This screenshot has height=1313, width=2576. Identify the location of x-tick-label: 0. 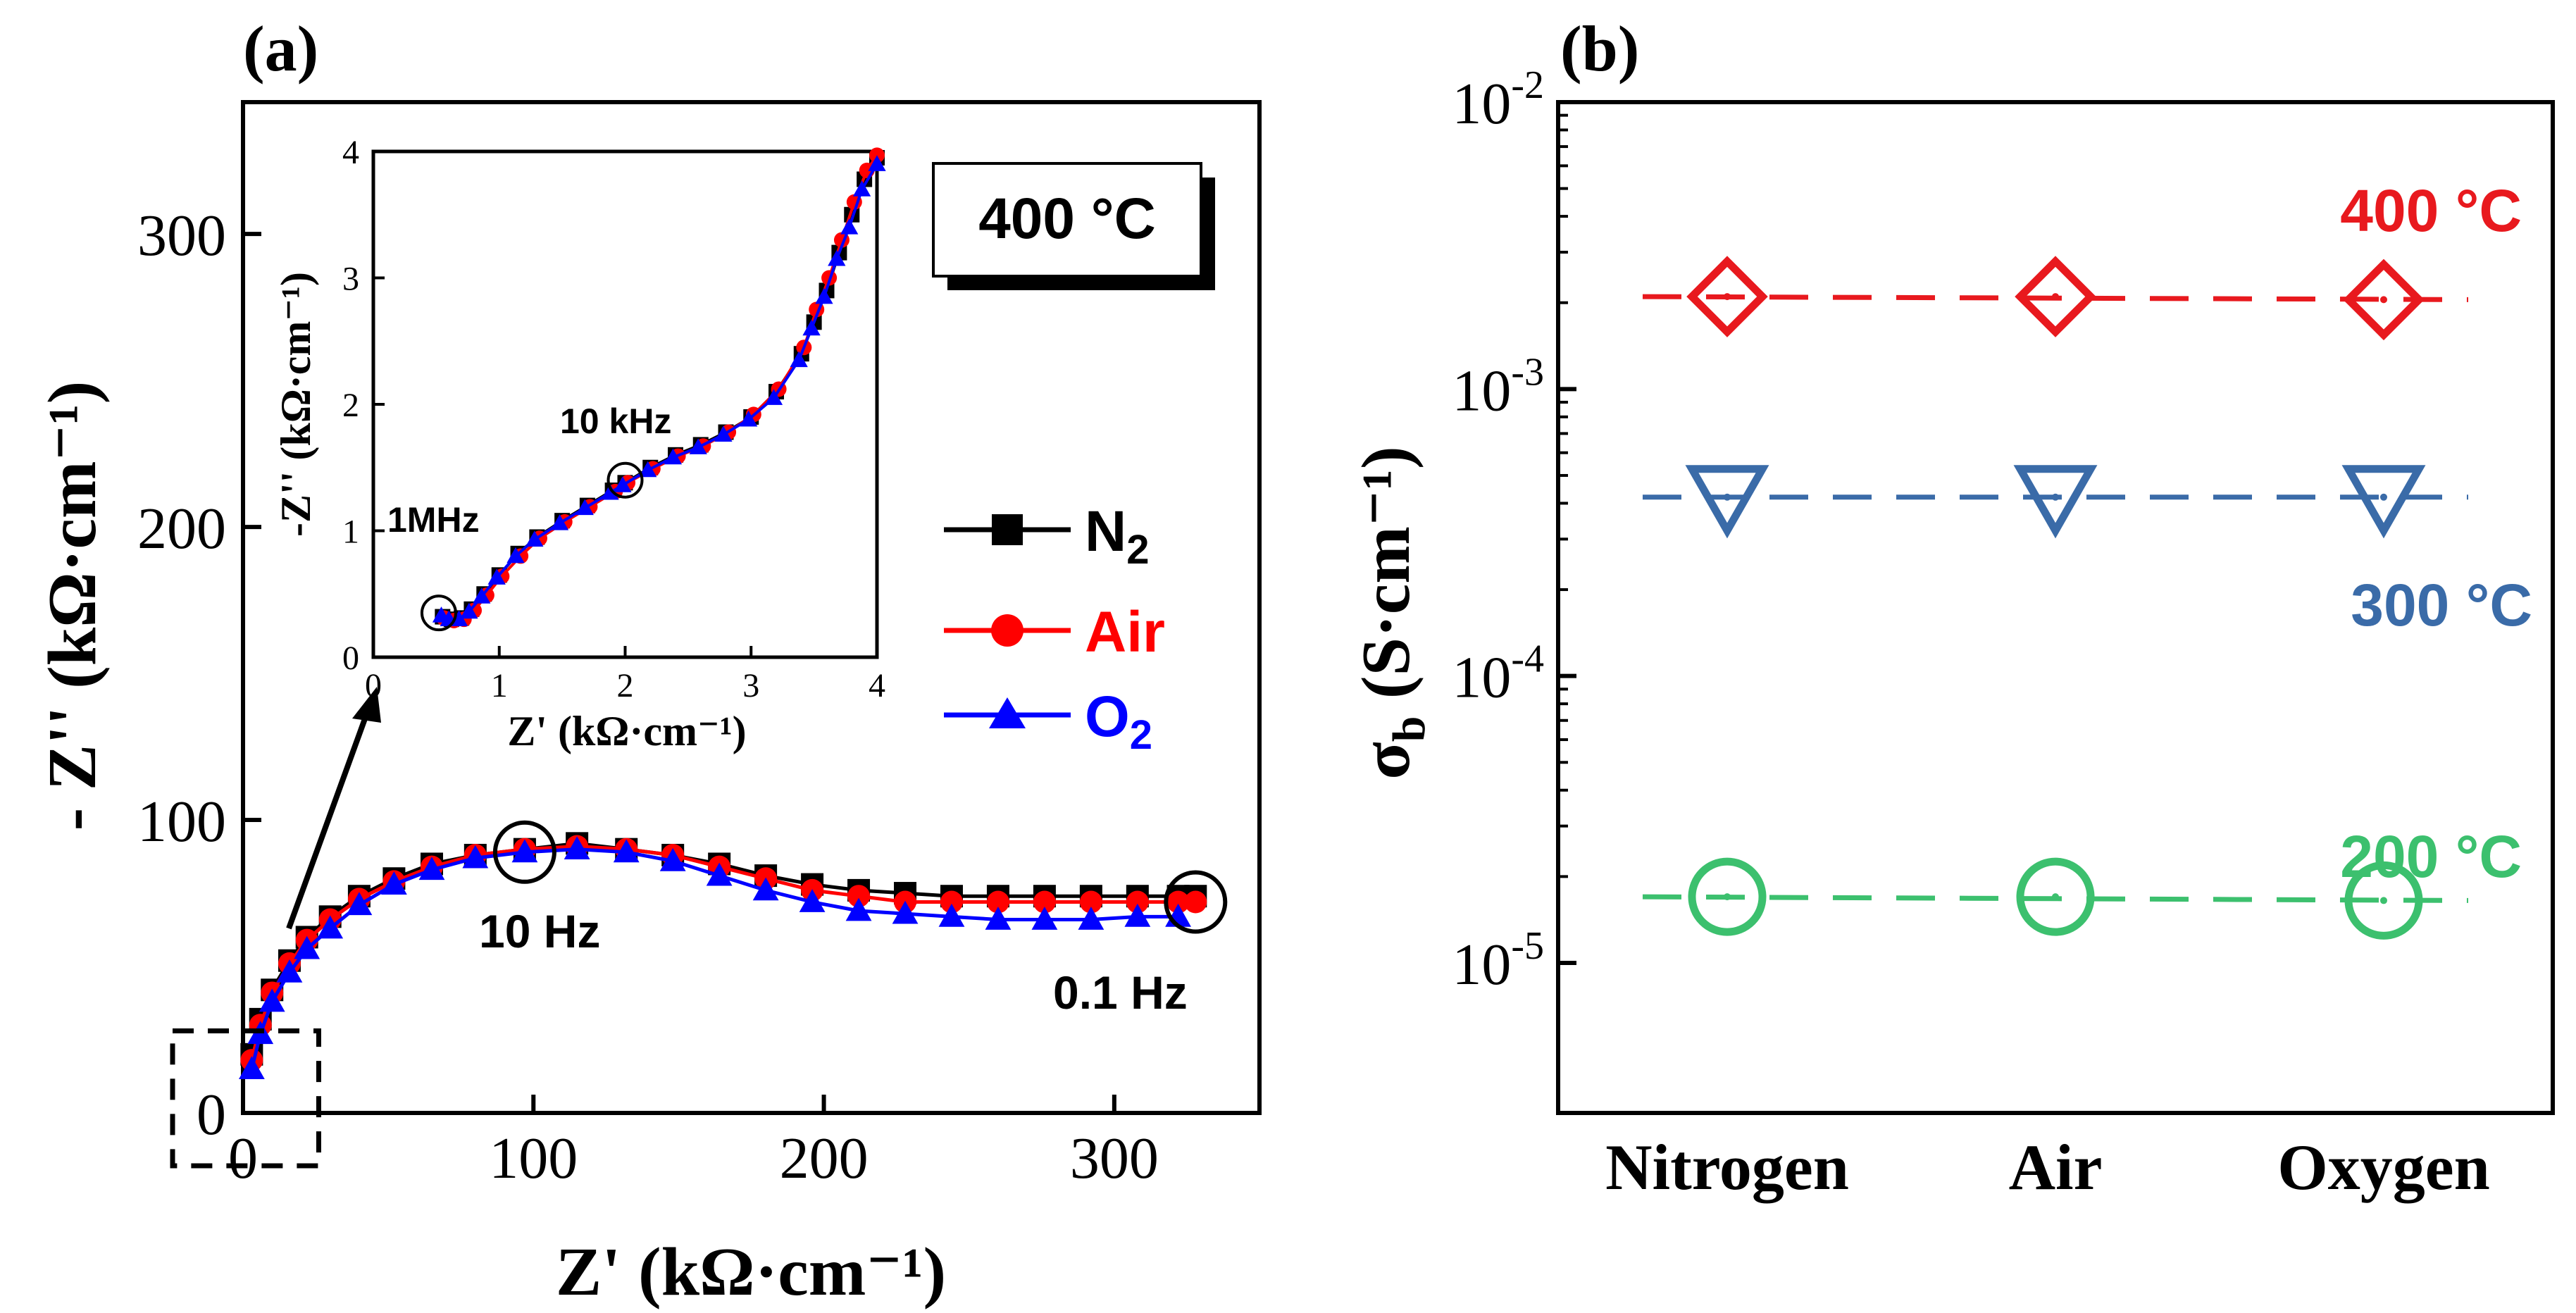
(243, 1158).